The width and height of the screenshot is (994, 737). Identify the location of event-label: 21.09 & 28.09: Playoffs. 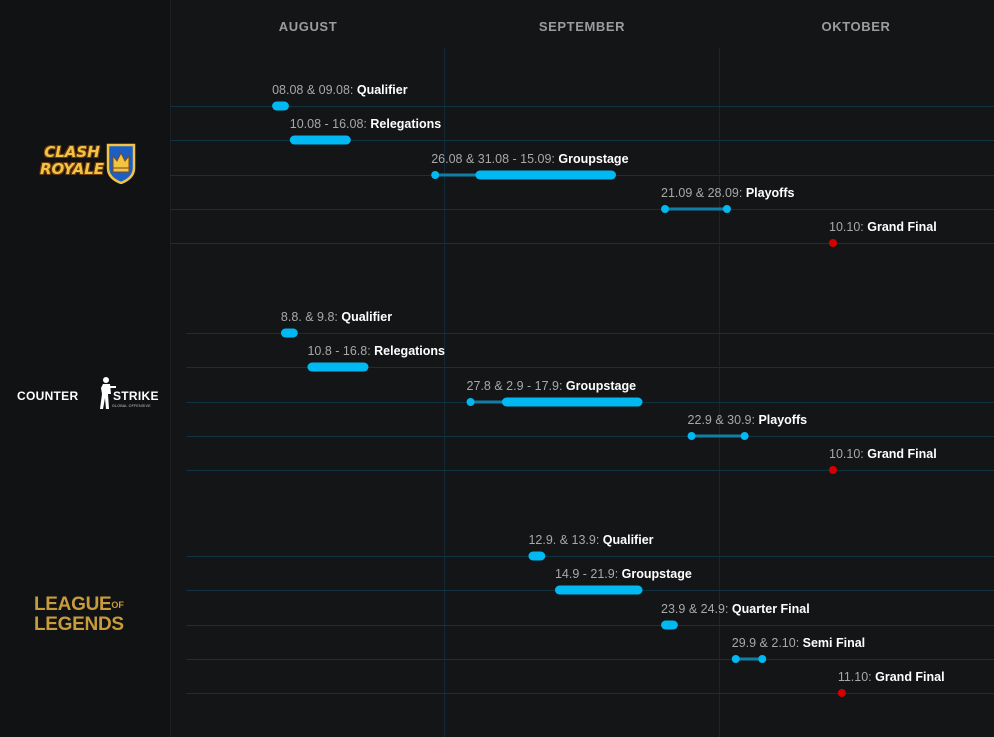
(727, 193).